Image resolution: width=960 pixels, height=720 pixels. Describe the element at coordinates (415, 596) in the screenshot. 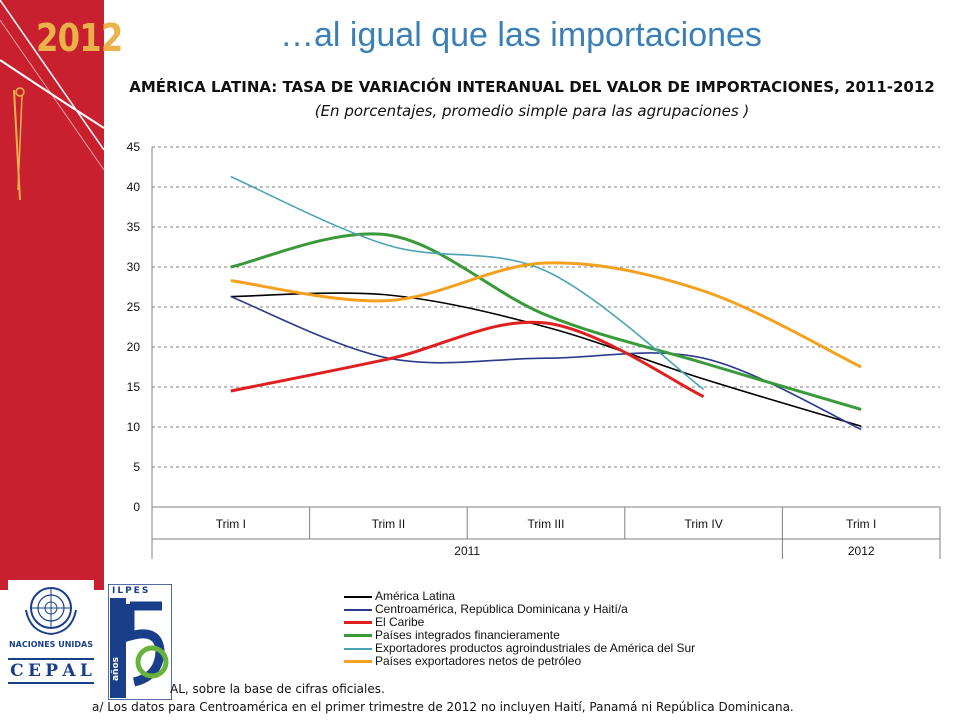

I see `legend-label: América Latina` at that location.